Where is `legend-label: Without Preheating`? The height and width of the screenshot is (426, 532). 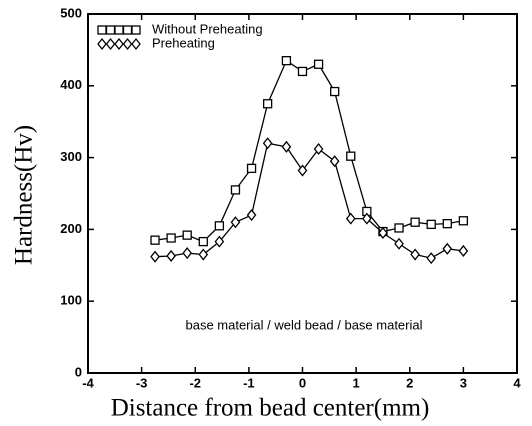 legend-label: Without Preheating is located at coordinates (207, 28).